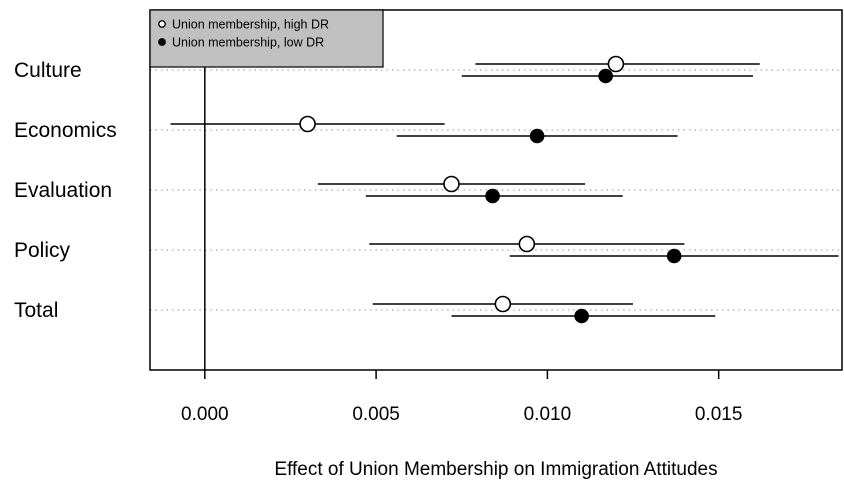 Image resolution: width=844 pixels, height=485 pixels. What do you see at coordinates (65, 130) in the screenshot?
I see `category-label-economics: Economics` at bounding box center [65, 130].